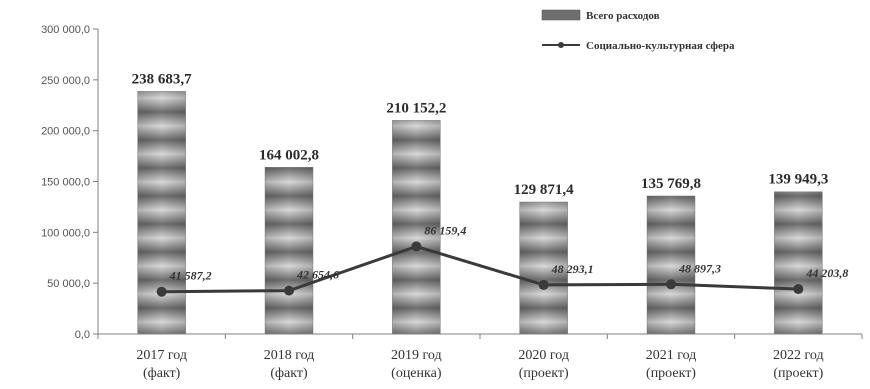  What do you see at coordinates (65, 132) in the screenshot?
I see `y-tick-label: 200 000,0` at bounding box center [65, 132].